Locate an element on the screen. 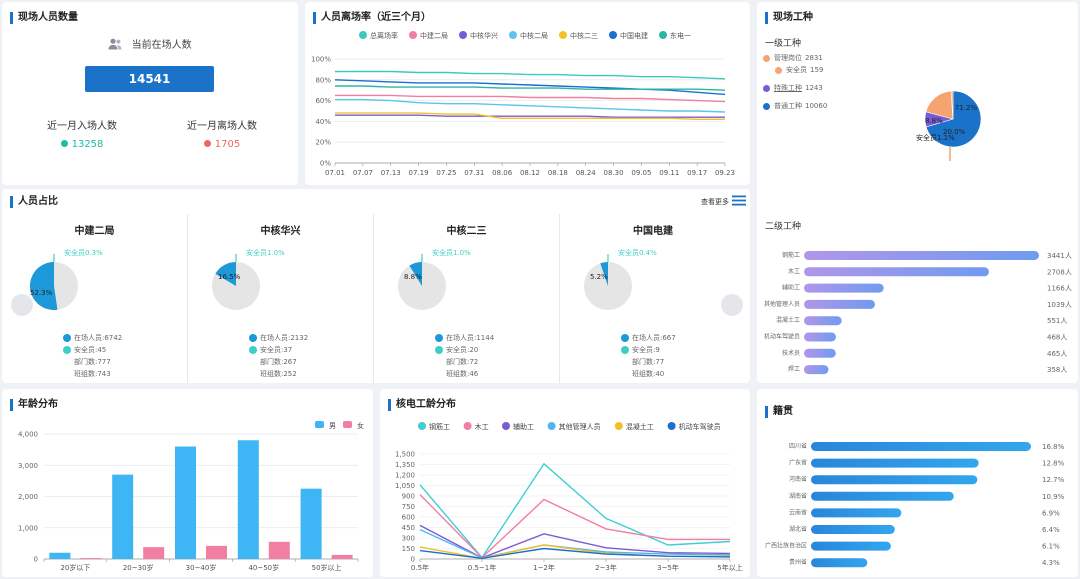 This screenshot has width=1080, height=579. company-stat: 班组数:743 is located at coordinates (87, 374).